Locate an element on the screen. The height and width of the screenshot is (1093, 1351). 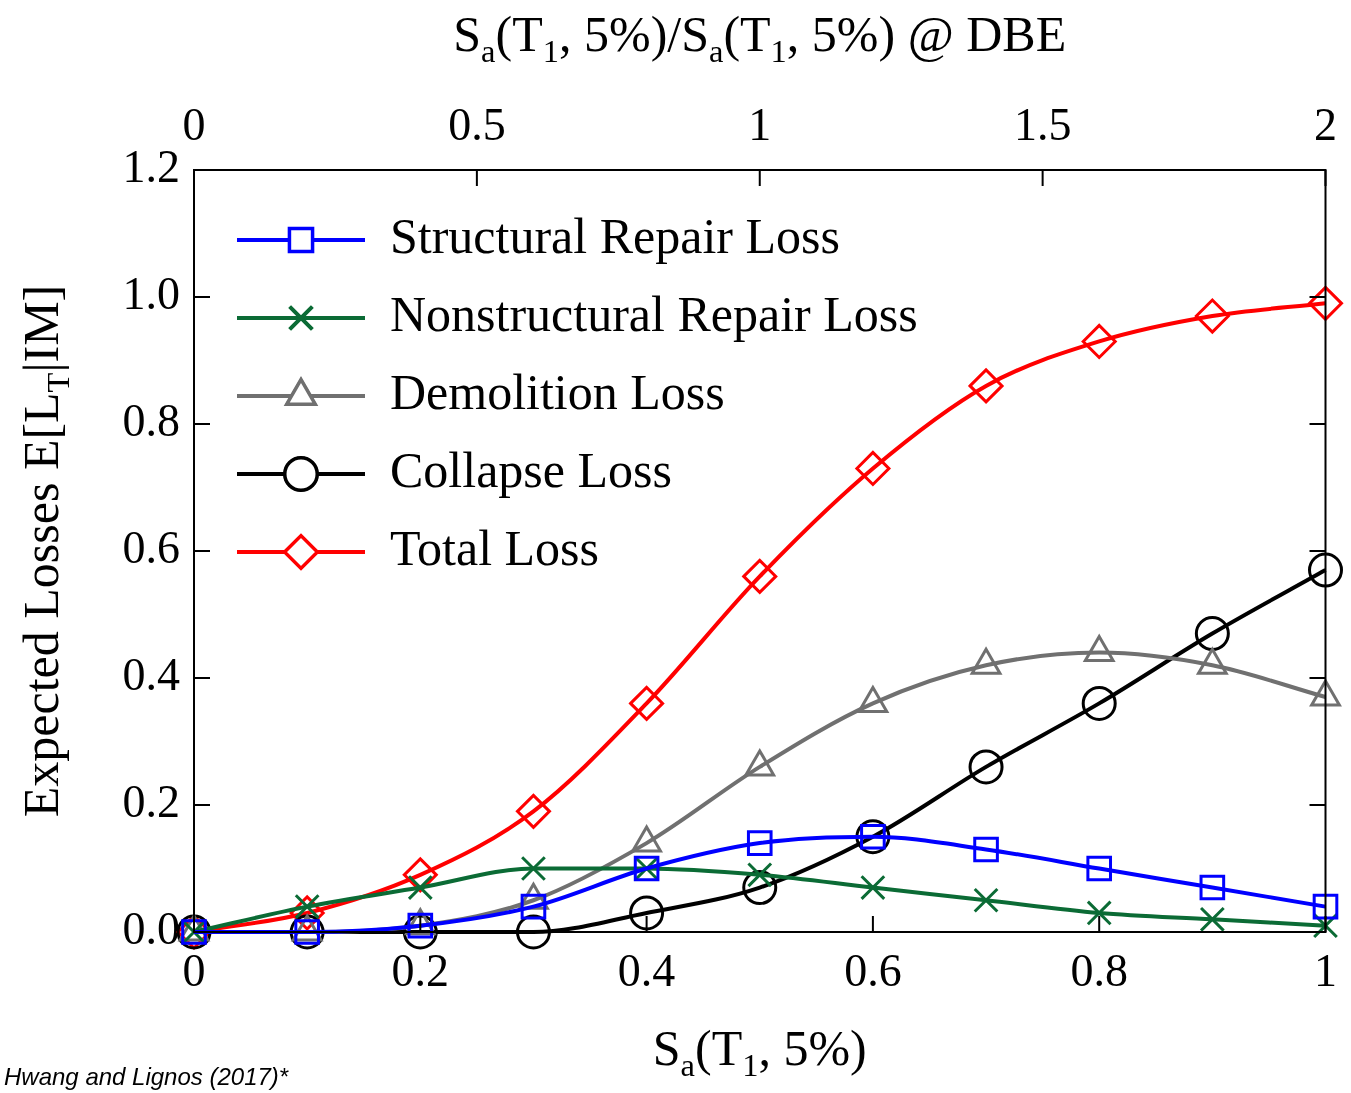
x2-tick-label: 2 is located at coordinates (1325, 125).